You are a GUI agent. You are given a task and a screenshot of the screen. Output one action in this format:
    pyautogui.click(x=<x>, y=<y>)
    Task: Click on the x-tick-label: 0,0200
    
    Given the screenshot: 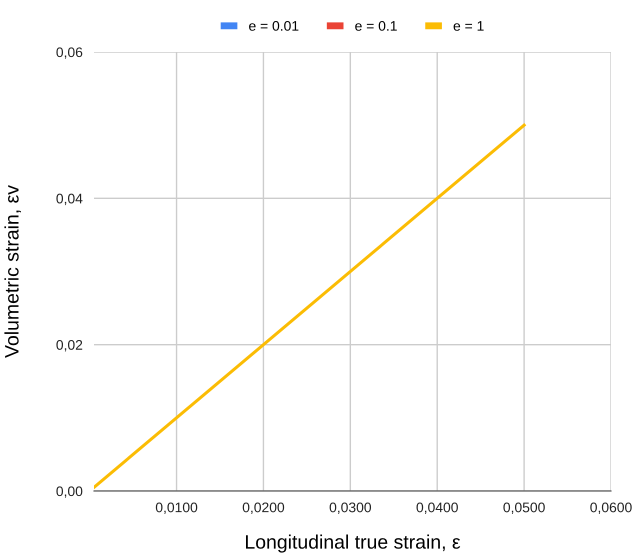 What is the action you would take?
    pyautogui.click(x=263, y=508)
    